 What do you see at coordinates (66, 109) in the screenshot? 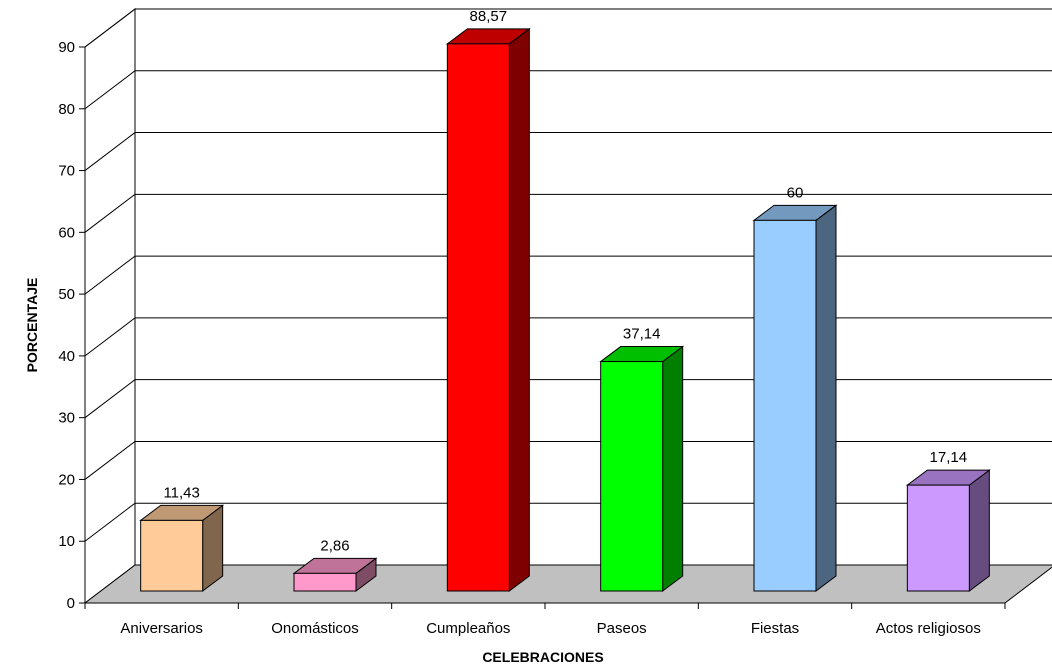
I see `y-tick-label: 80` at bounding box center [66, 109].